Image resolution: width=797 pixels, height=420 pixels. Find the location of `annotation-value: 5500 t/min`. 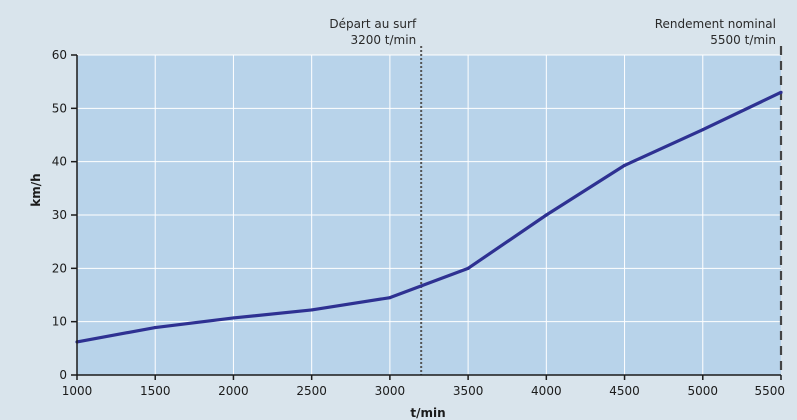

annotation-value: 5500 t/min is located at coordinates (743, 40).